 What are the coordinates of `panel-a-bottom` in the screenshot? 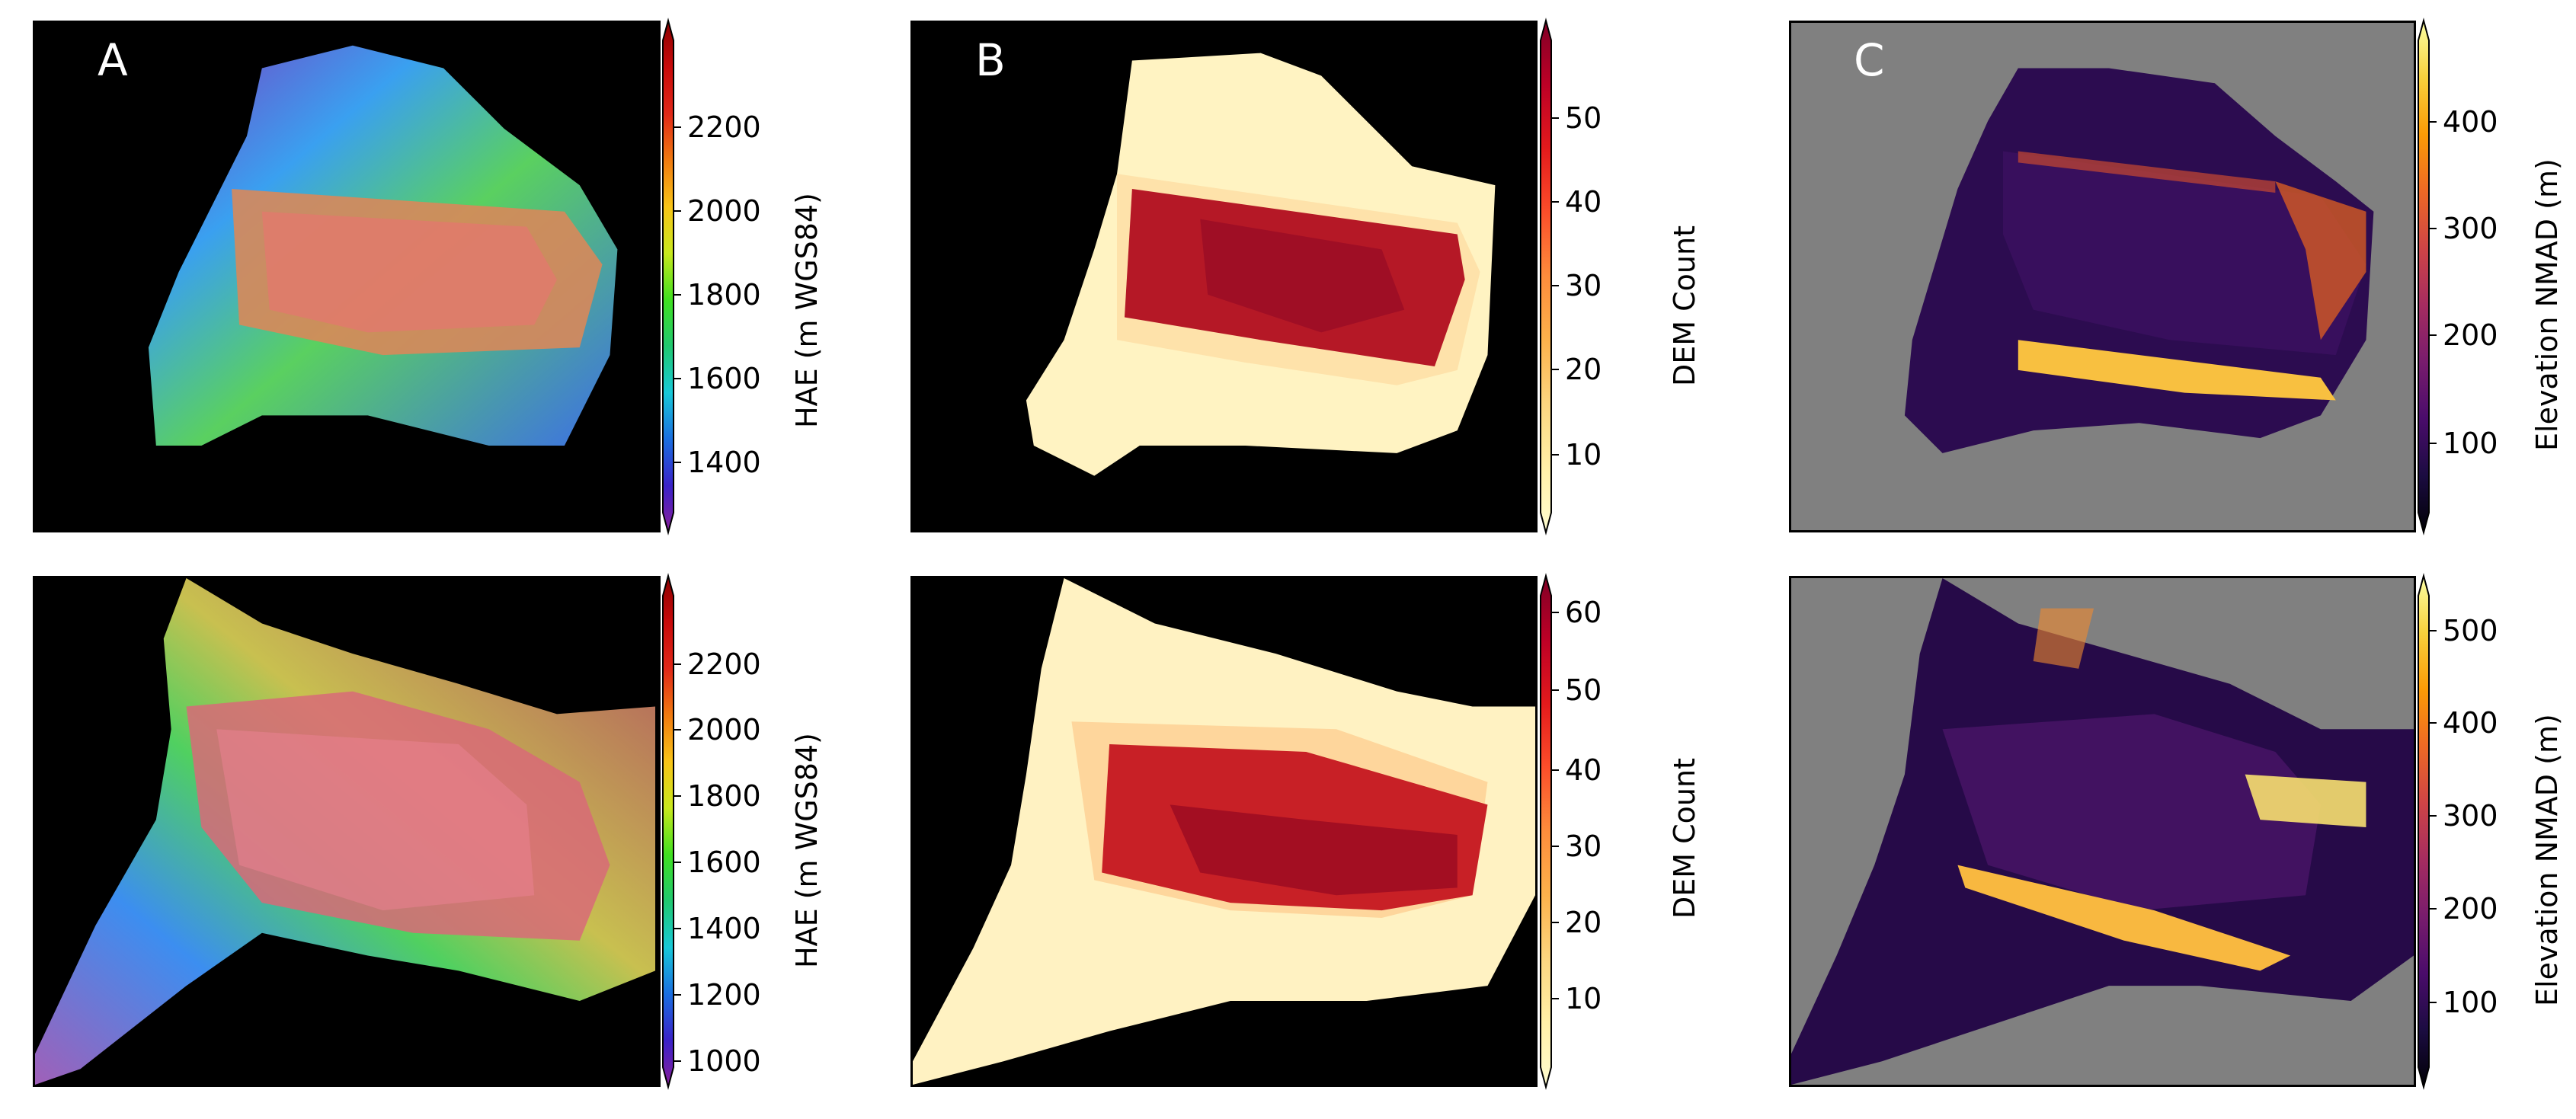 It's located at (347, 831).